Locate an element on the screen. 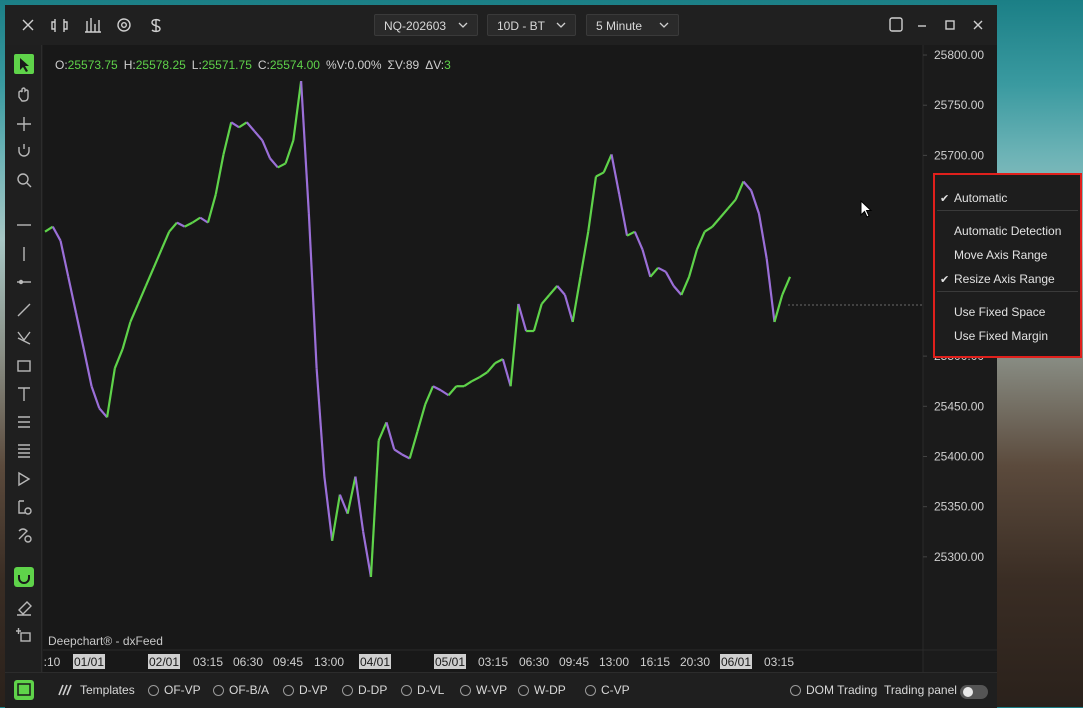  play-tool is located at coordinates (24, 479).